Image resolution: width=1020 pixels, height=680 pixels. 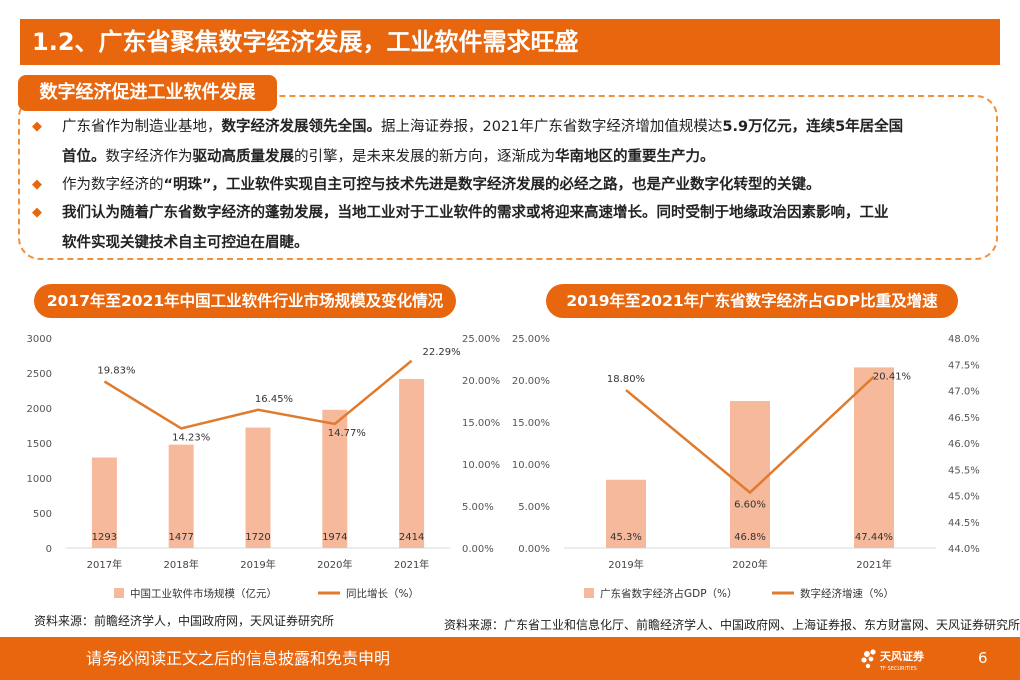 What do you see at coordinates (39, 479) in the screenshot?
I see `y-left-tick-label: 1000` at bounding box center [39, 479].